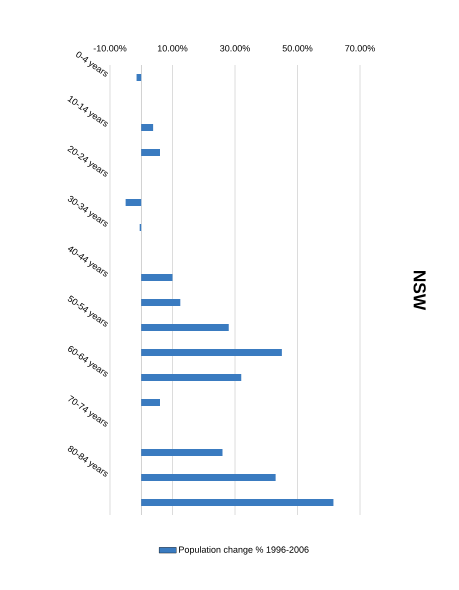 The image size is (459, 590). What do you see at coordinates (297, 48) in the screenshot?
I see `x-tick-label: 50.00%` at bounding box center [297, 48].